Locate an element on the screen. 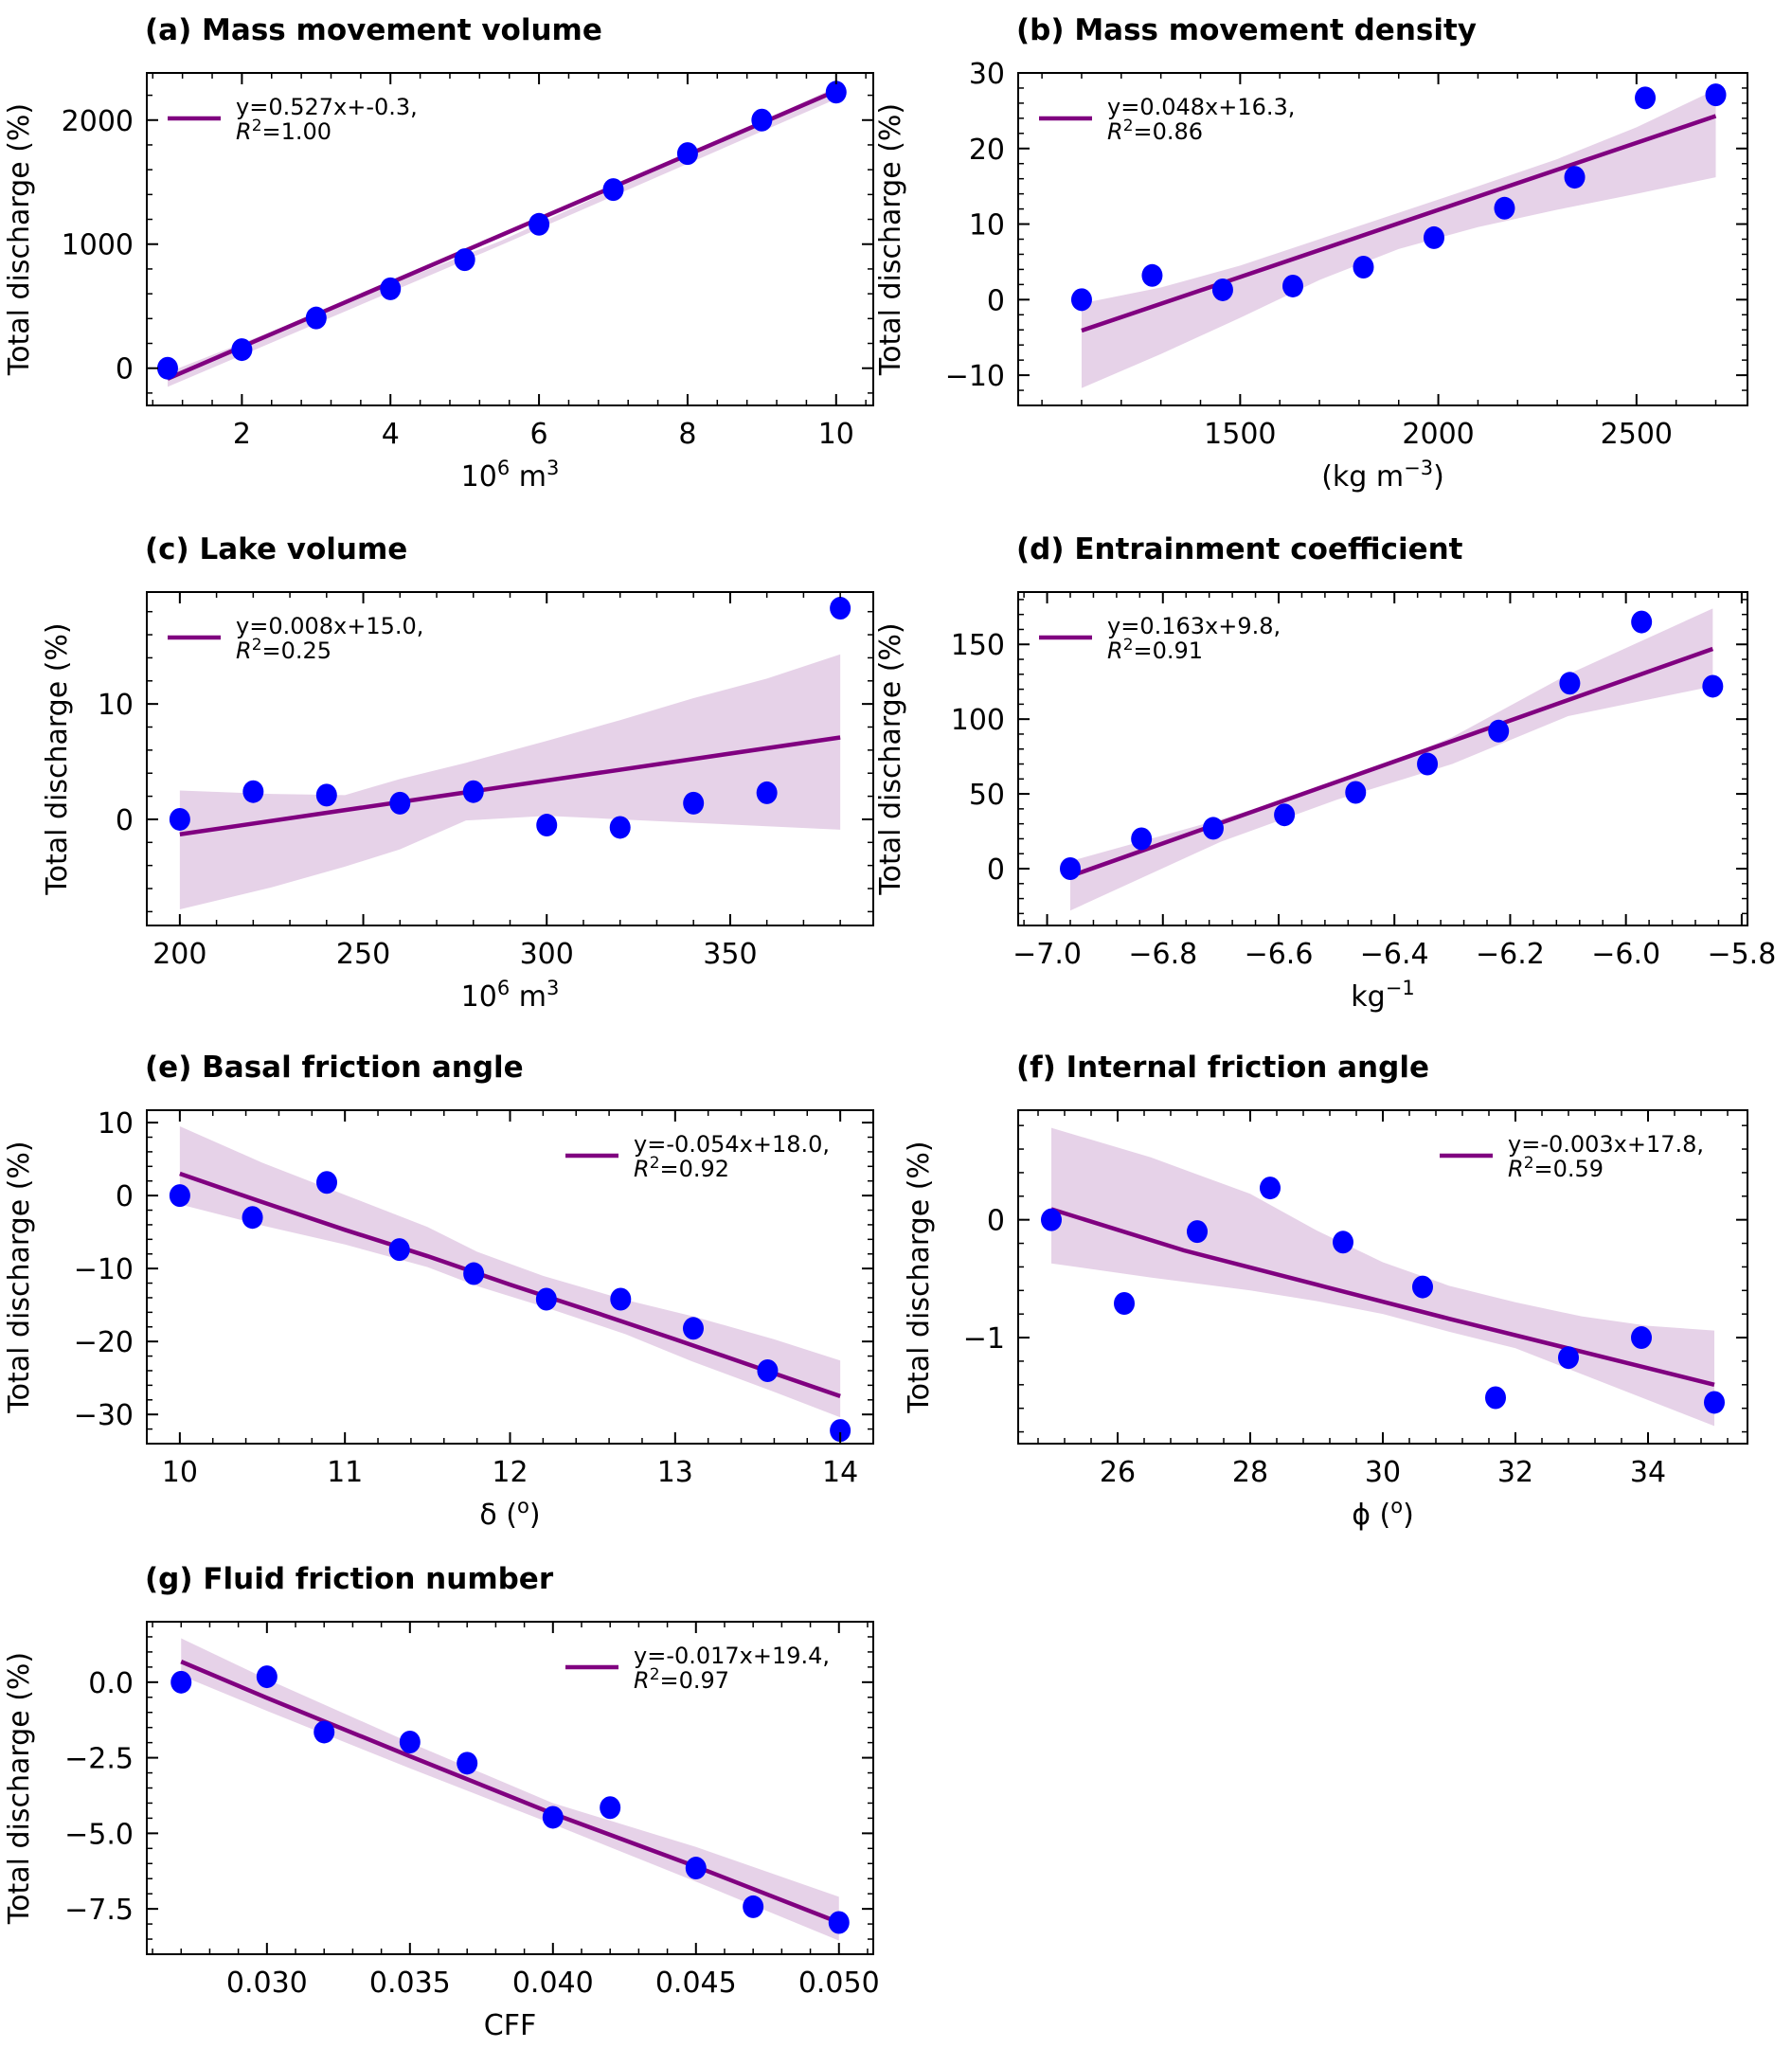  legend-r-squared: R2=0.25 is located at coordinates (284, 650).